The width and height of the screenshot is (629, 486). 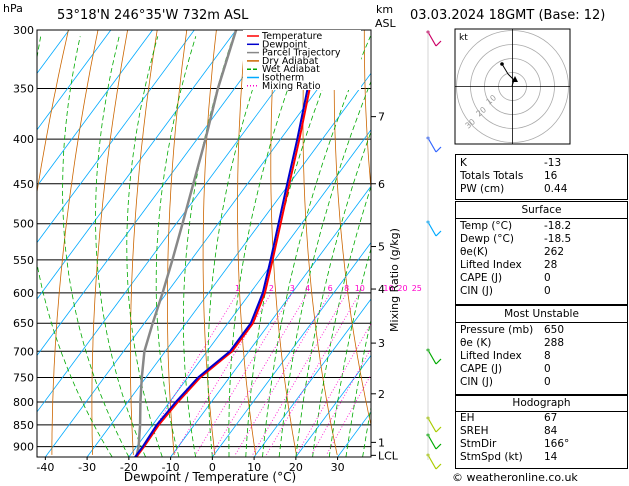 I want to click on pressure-tick-label: 300, so click(x=23, y=30).